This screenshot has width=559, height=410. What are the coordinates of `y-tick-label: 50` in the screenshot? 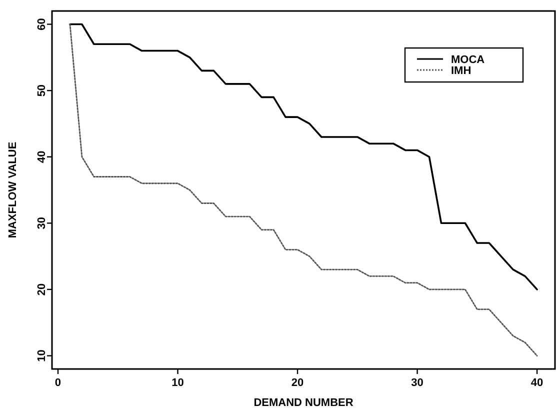 It's located at (42, 90).